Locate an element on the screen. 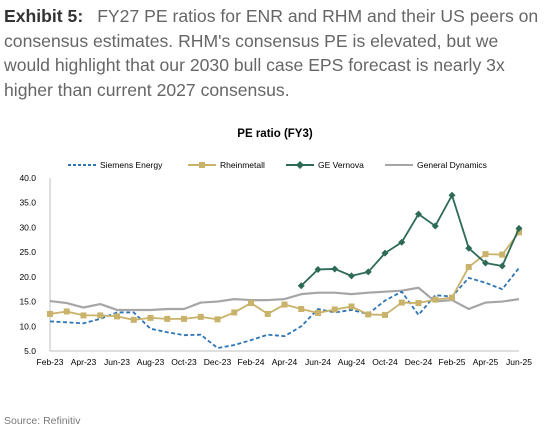 This screenshot has width=547, height=435. legend-marker-diamond is located at coordinates (300, 165).